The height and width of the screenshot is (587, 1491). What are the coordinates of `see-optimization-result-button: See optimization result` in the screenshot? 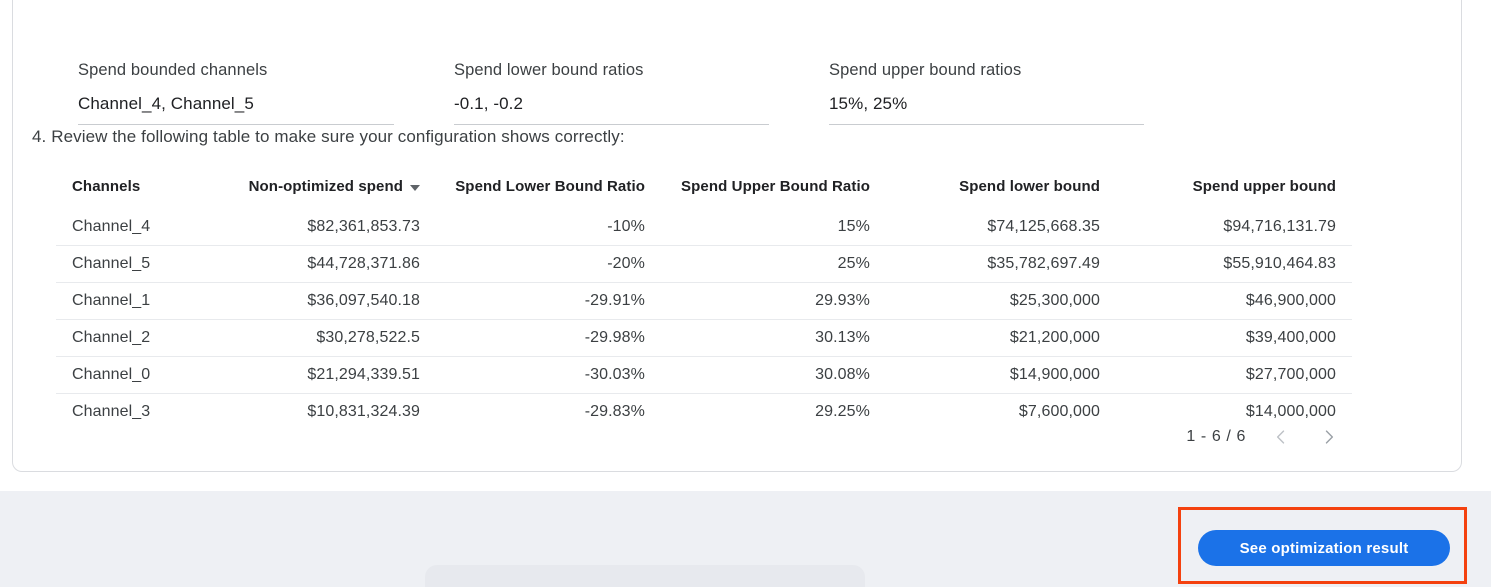 It's located at (1324, 548).